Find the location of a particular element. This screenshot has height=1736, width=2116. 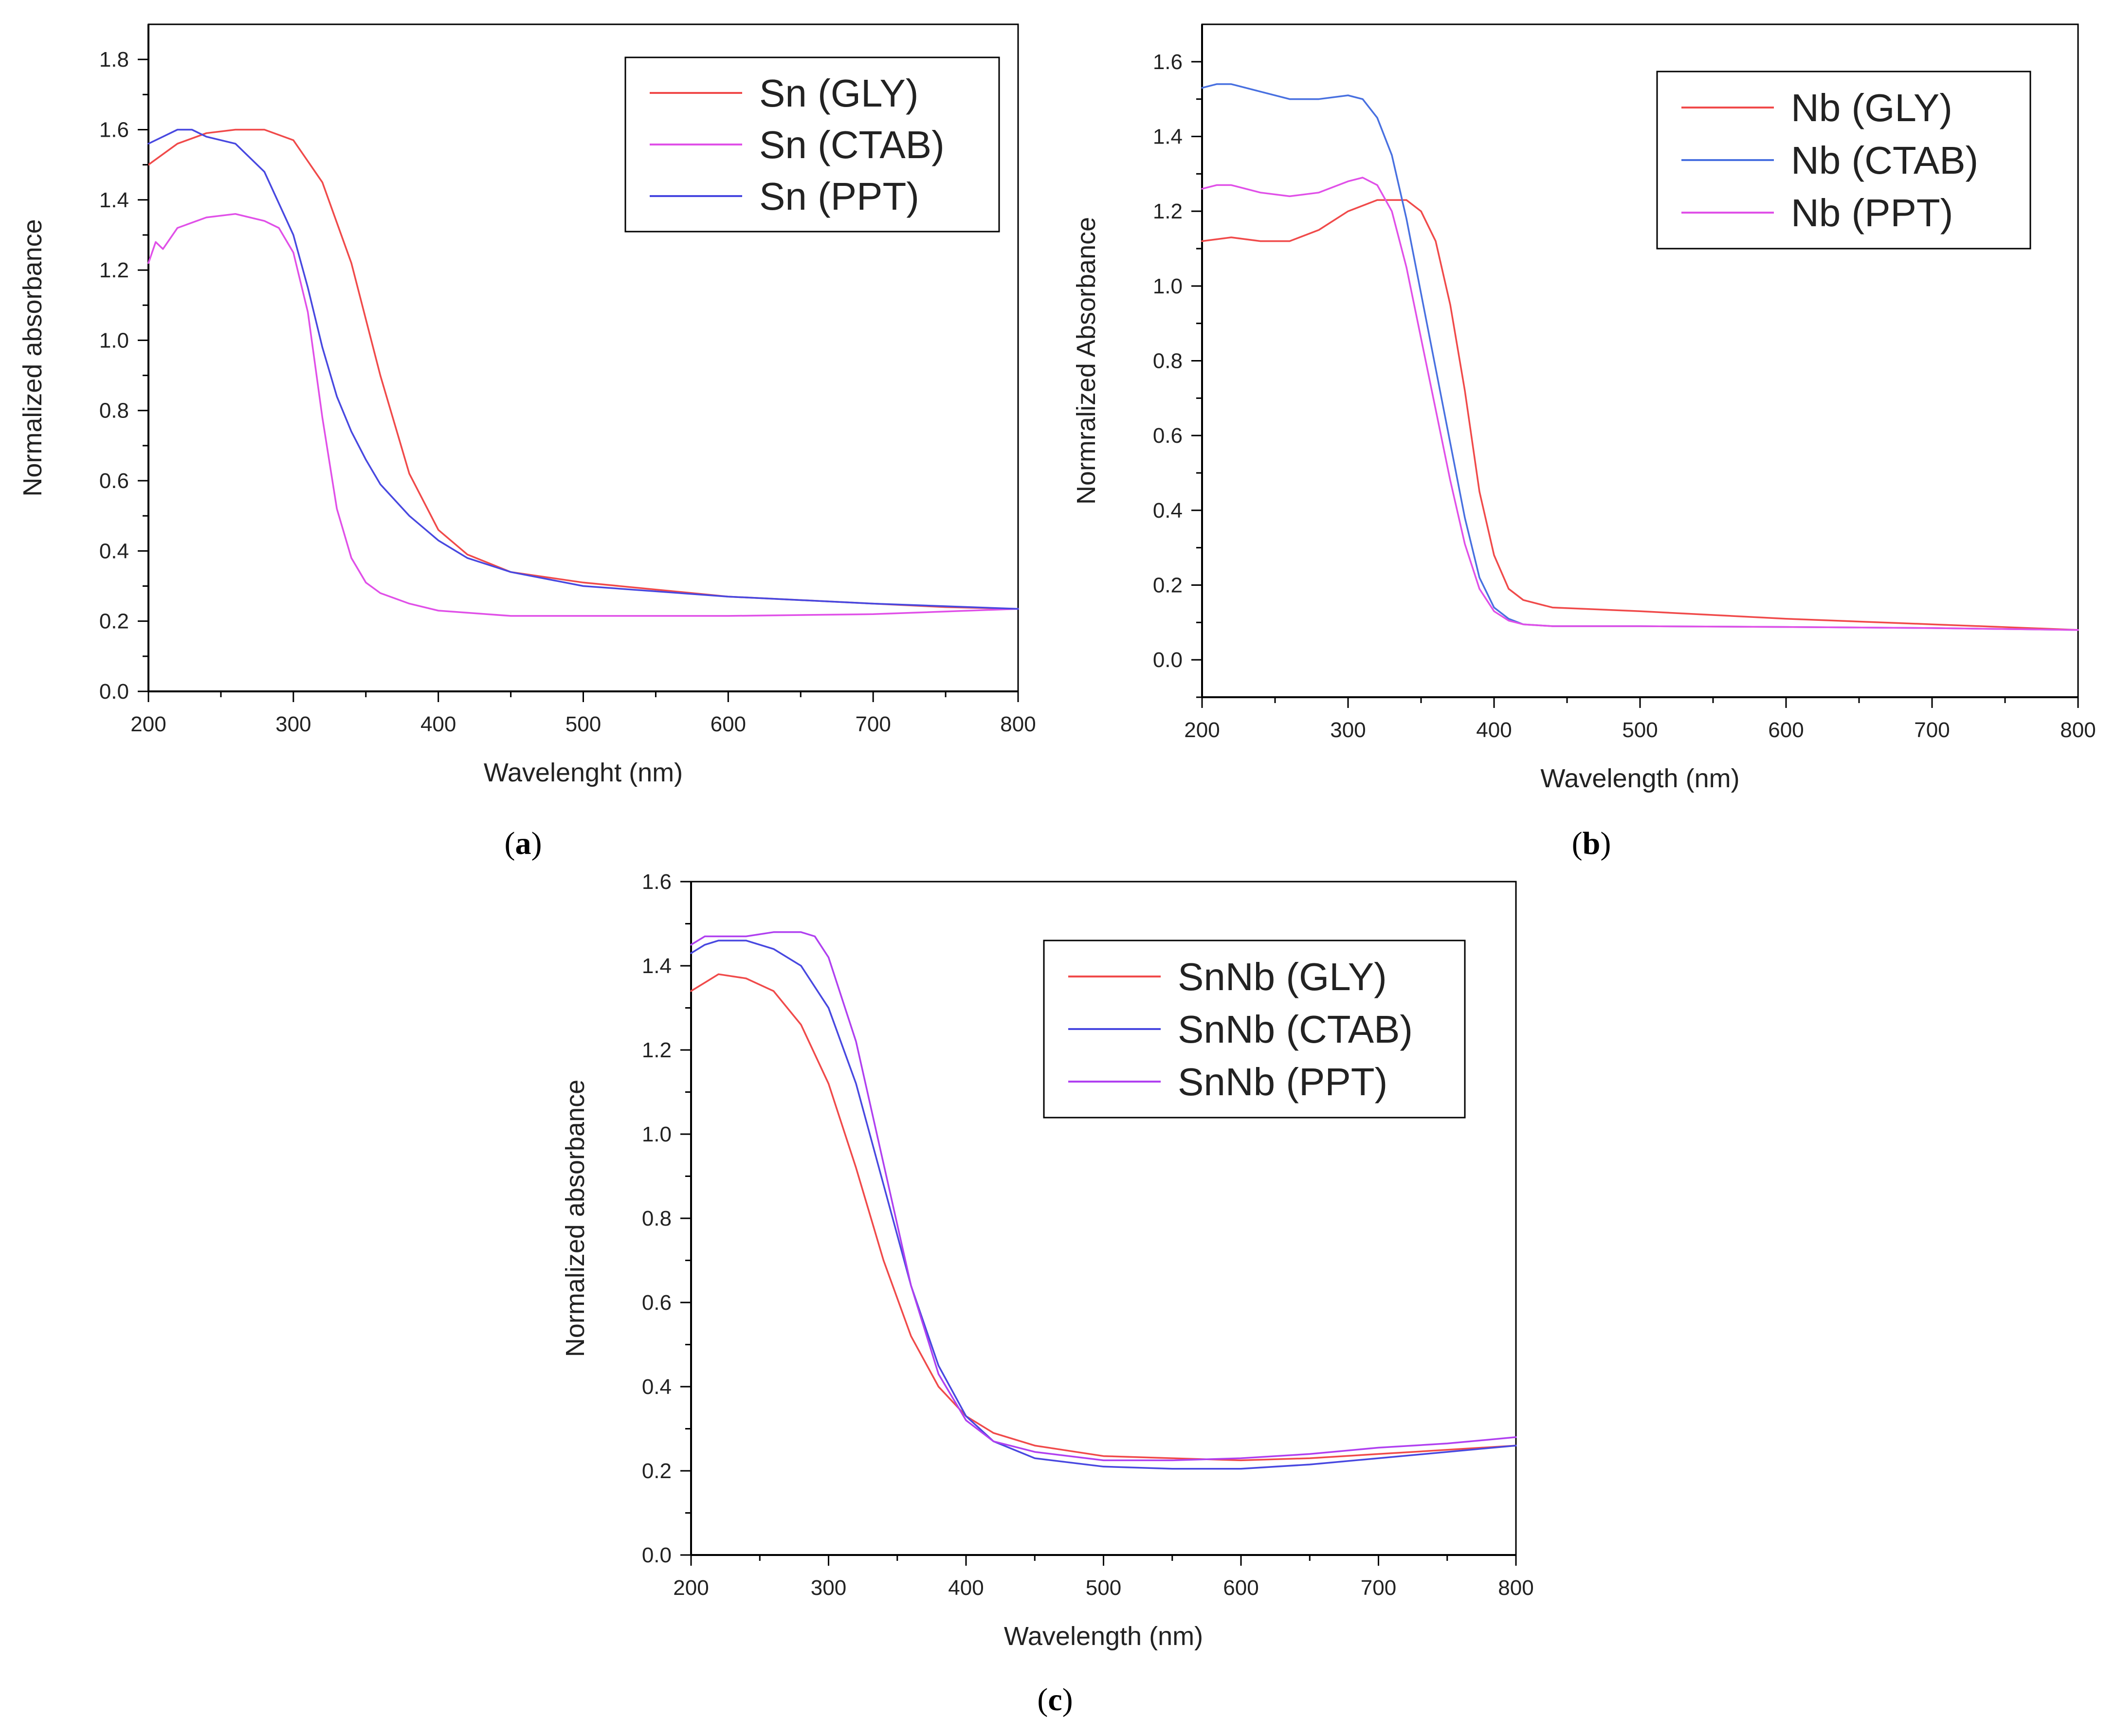

panel-b-label: (b) is located at coordinates (1591, 844).